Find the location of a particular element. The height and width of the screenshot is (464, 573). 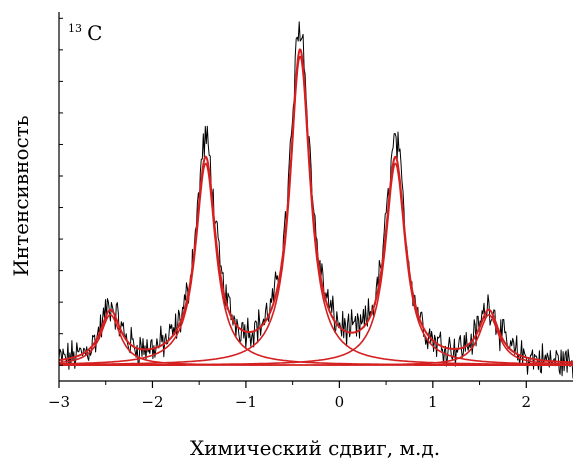

x-tick-label: −2 is located at coordinates (152, 402).